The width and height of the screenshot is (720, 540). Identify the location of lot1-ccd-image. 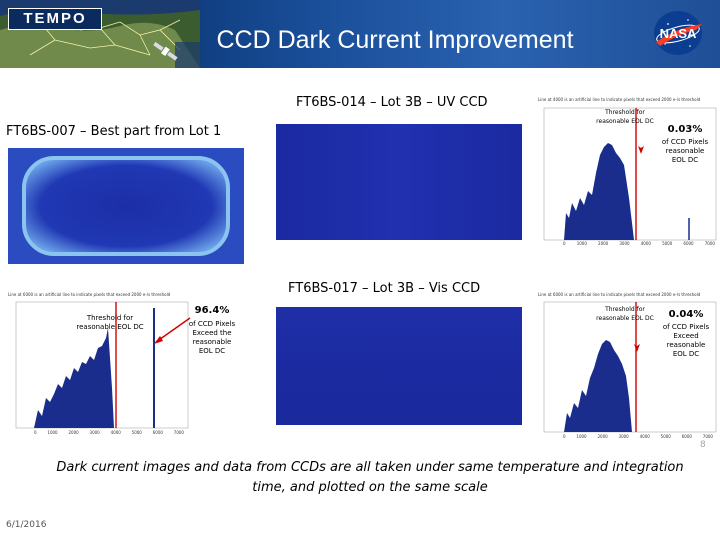
(126, 206).